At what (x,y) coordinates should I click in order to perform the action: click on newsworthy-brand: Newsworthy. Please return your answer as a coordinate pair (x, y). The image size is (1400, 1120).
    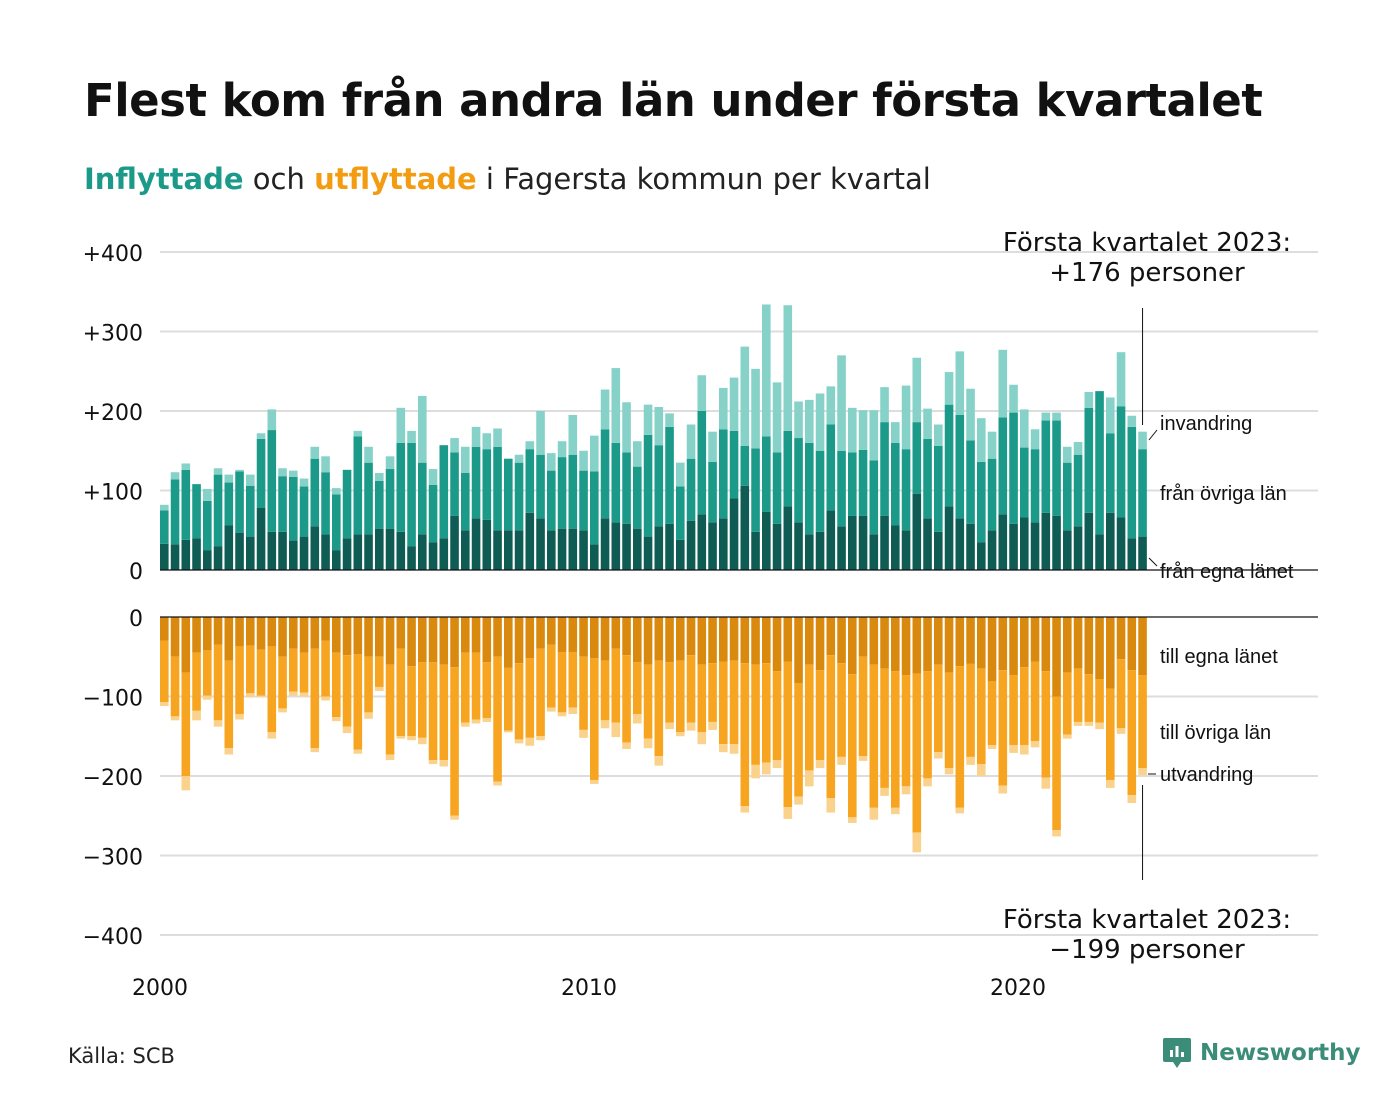
    Looking at the image, I should click on (1280, 1053).